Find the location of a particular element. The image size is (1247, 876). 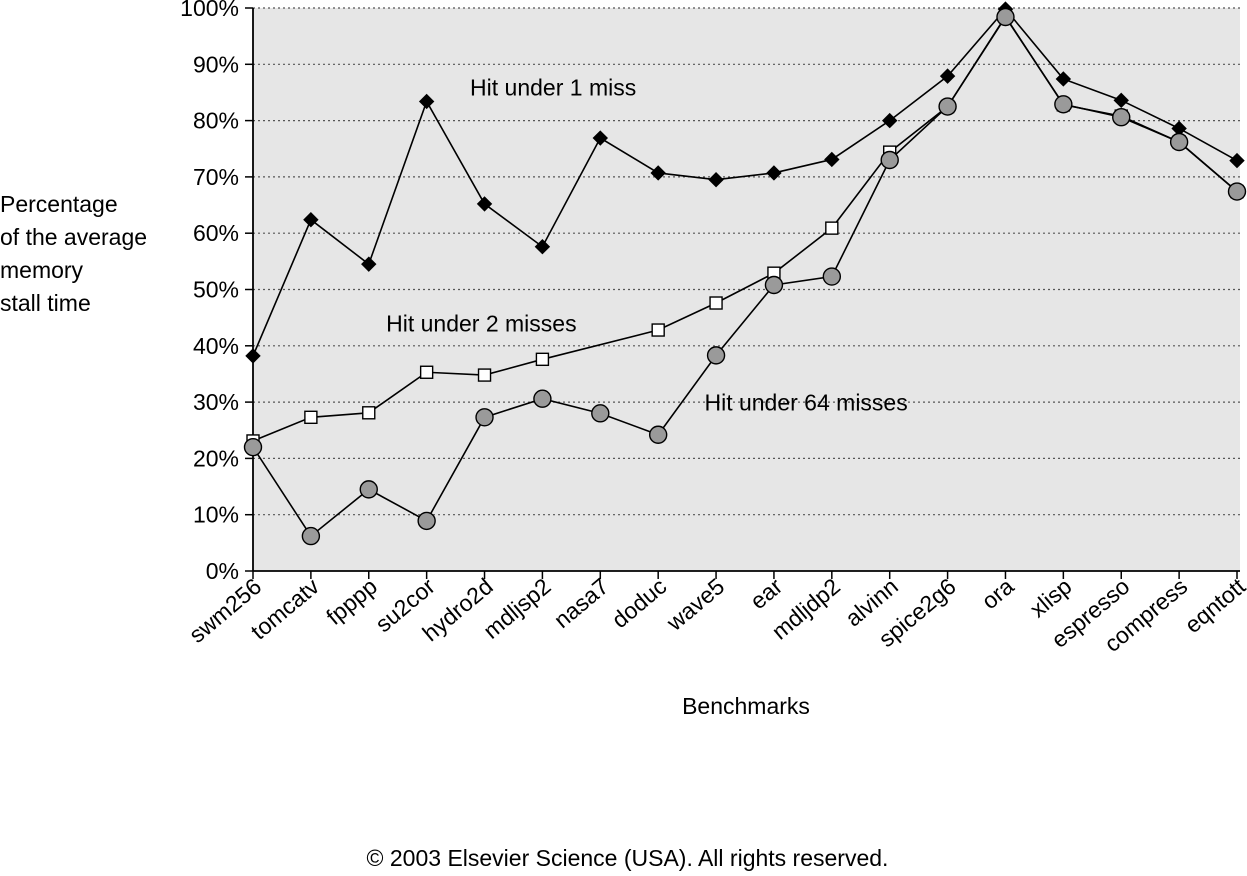

series-annotation: Hit under 2 misses is located at coordinates (481, 324).